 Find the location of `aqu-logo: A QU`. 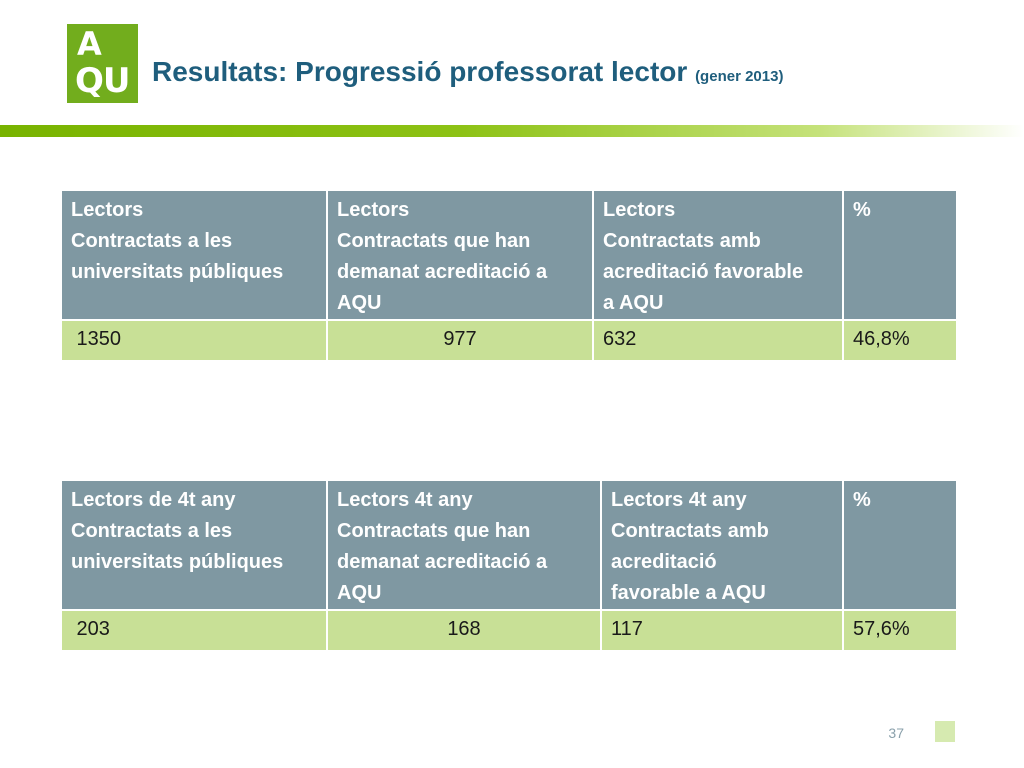

aqu-logo: A QU is located at coordinates (102, 63).